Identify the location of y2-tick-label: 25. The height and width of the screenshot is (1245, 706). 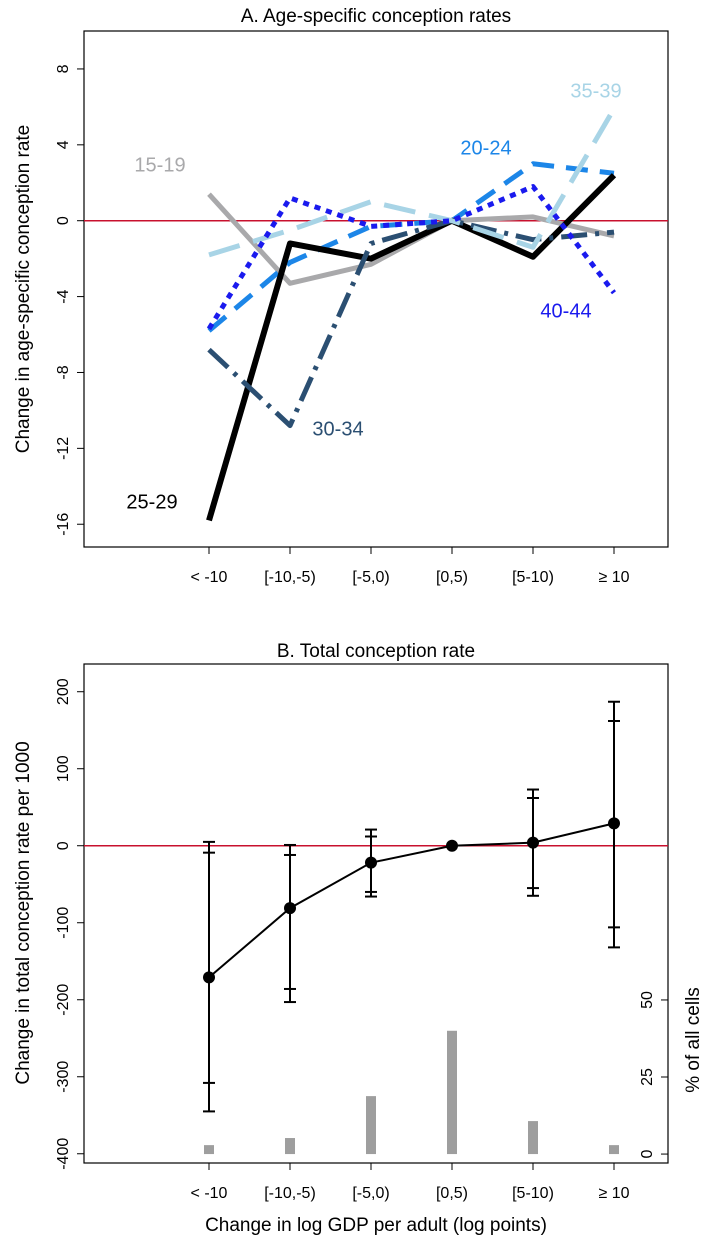
(647, 1077).